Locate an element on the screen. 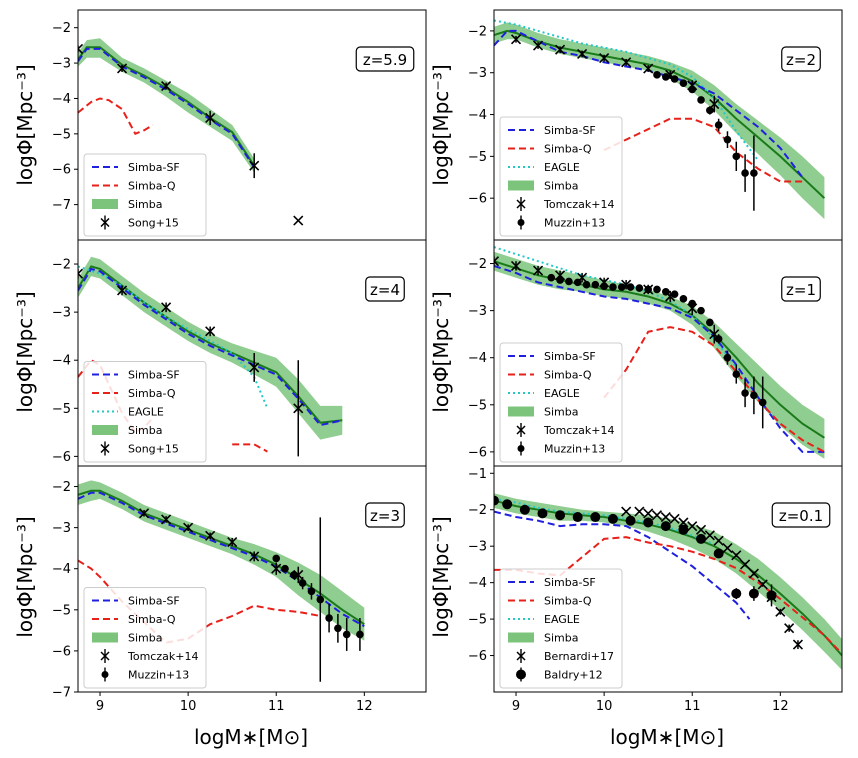 The height and width of the screenshot is (758, 858). legend-label: Simba-Q is located at coordinates (568, 601).